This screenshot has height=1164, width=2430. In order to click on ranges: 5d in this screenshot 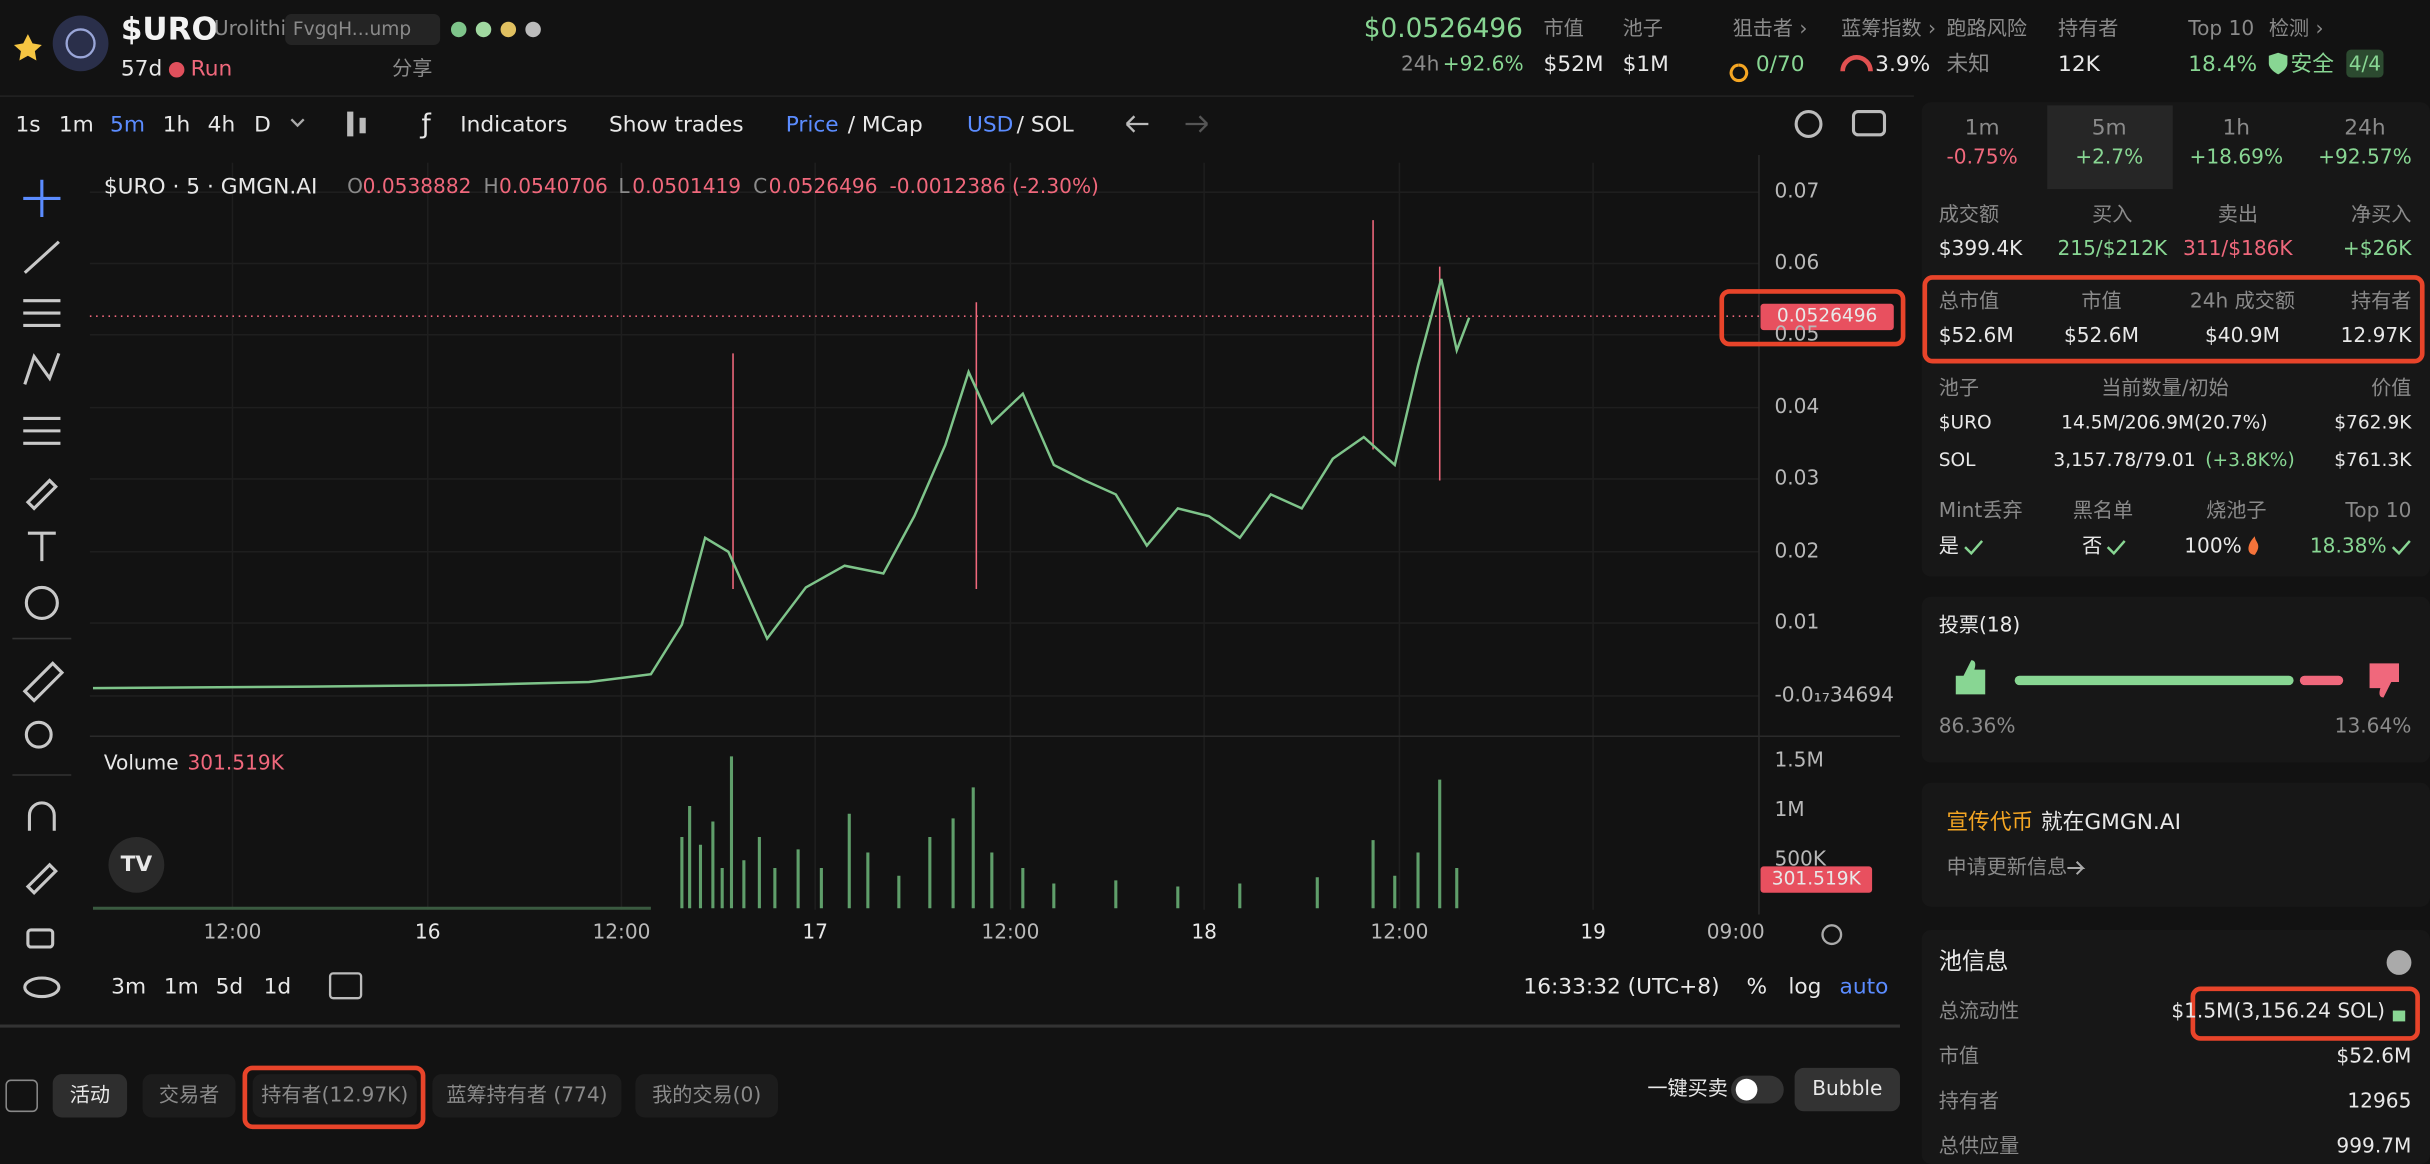, I will do `click(230, 986)`.